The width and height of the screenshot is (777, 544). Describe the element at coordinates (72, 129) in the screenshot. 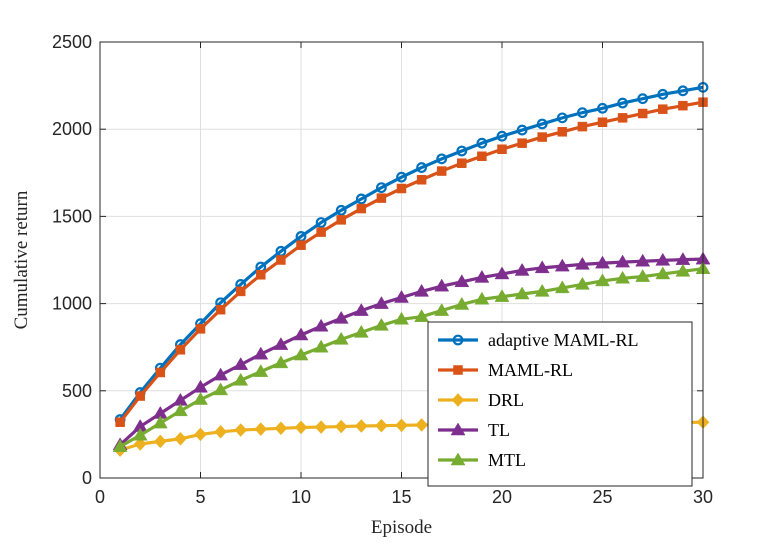

I see `y-tick-label: 2000` at that location.